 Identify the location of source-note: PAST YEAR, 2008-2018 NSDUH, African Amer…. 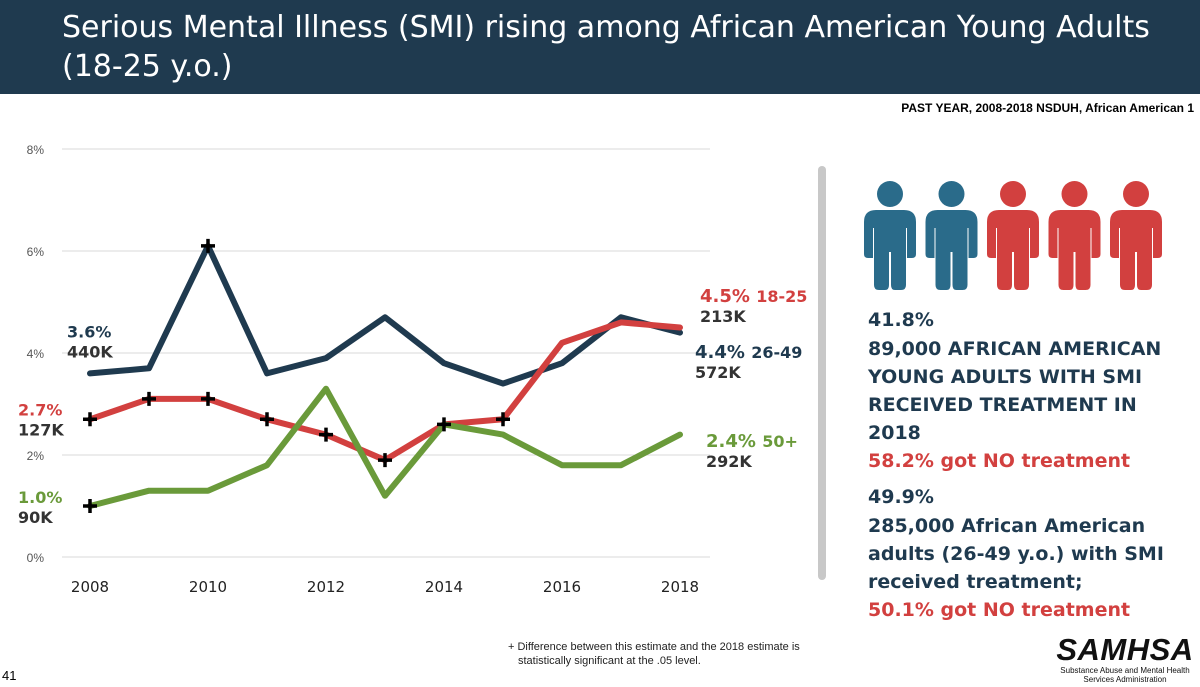
(1047, 108).